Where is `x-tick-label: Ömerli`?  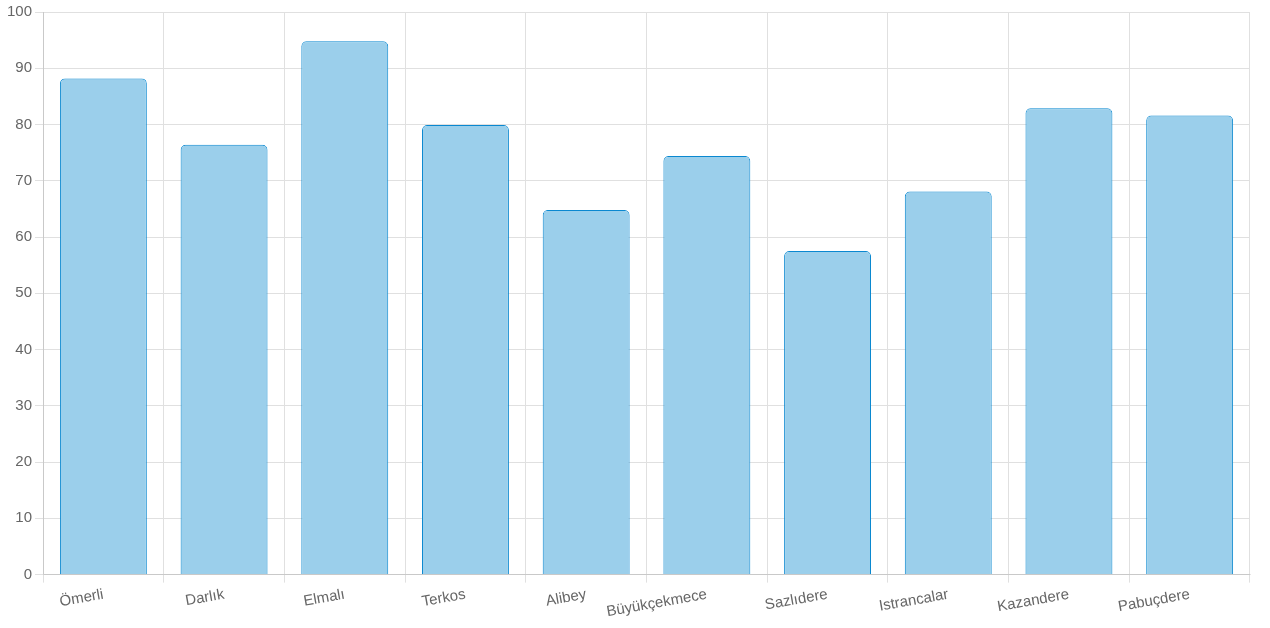
x-tick-label: Ömerli is located at coordinates (81, 597).